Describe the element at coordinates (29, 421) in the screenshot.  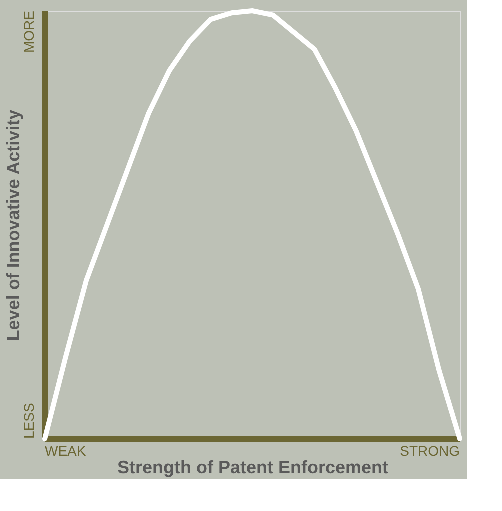
I see `text: LESS` at that location.